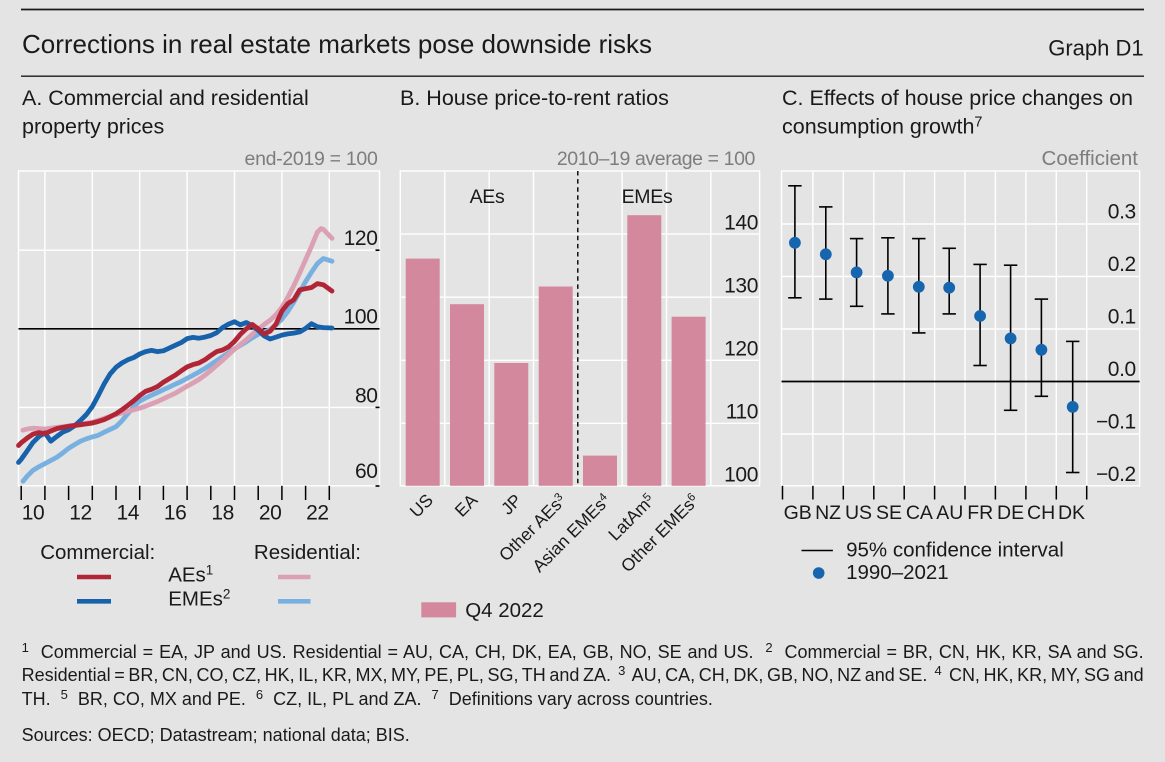 Image resolution: width=1165 pixels, height=762 pixels. Describe the element at coordinates (1041, 513) in the screenshot. I see `svg-text: CH` at that location.